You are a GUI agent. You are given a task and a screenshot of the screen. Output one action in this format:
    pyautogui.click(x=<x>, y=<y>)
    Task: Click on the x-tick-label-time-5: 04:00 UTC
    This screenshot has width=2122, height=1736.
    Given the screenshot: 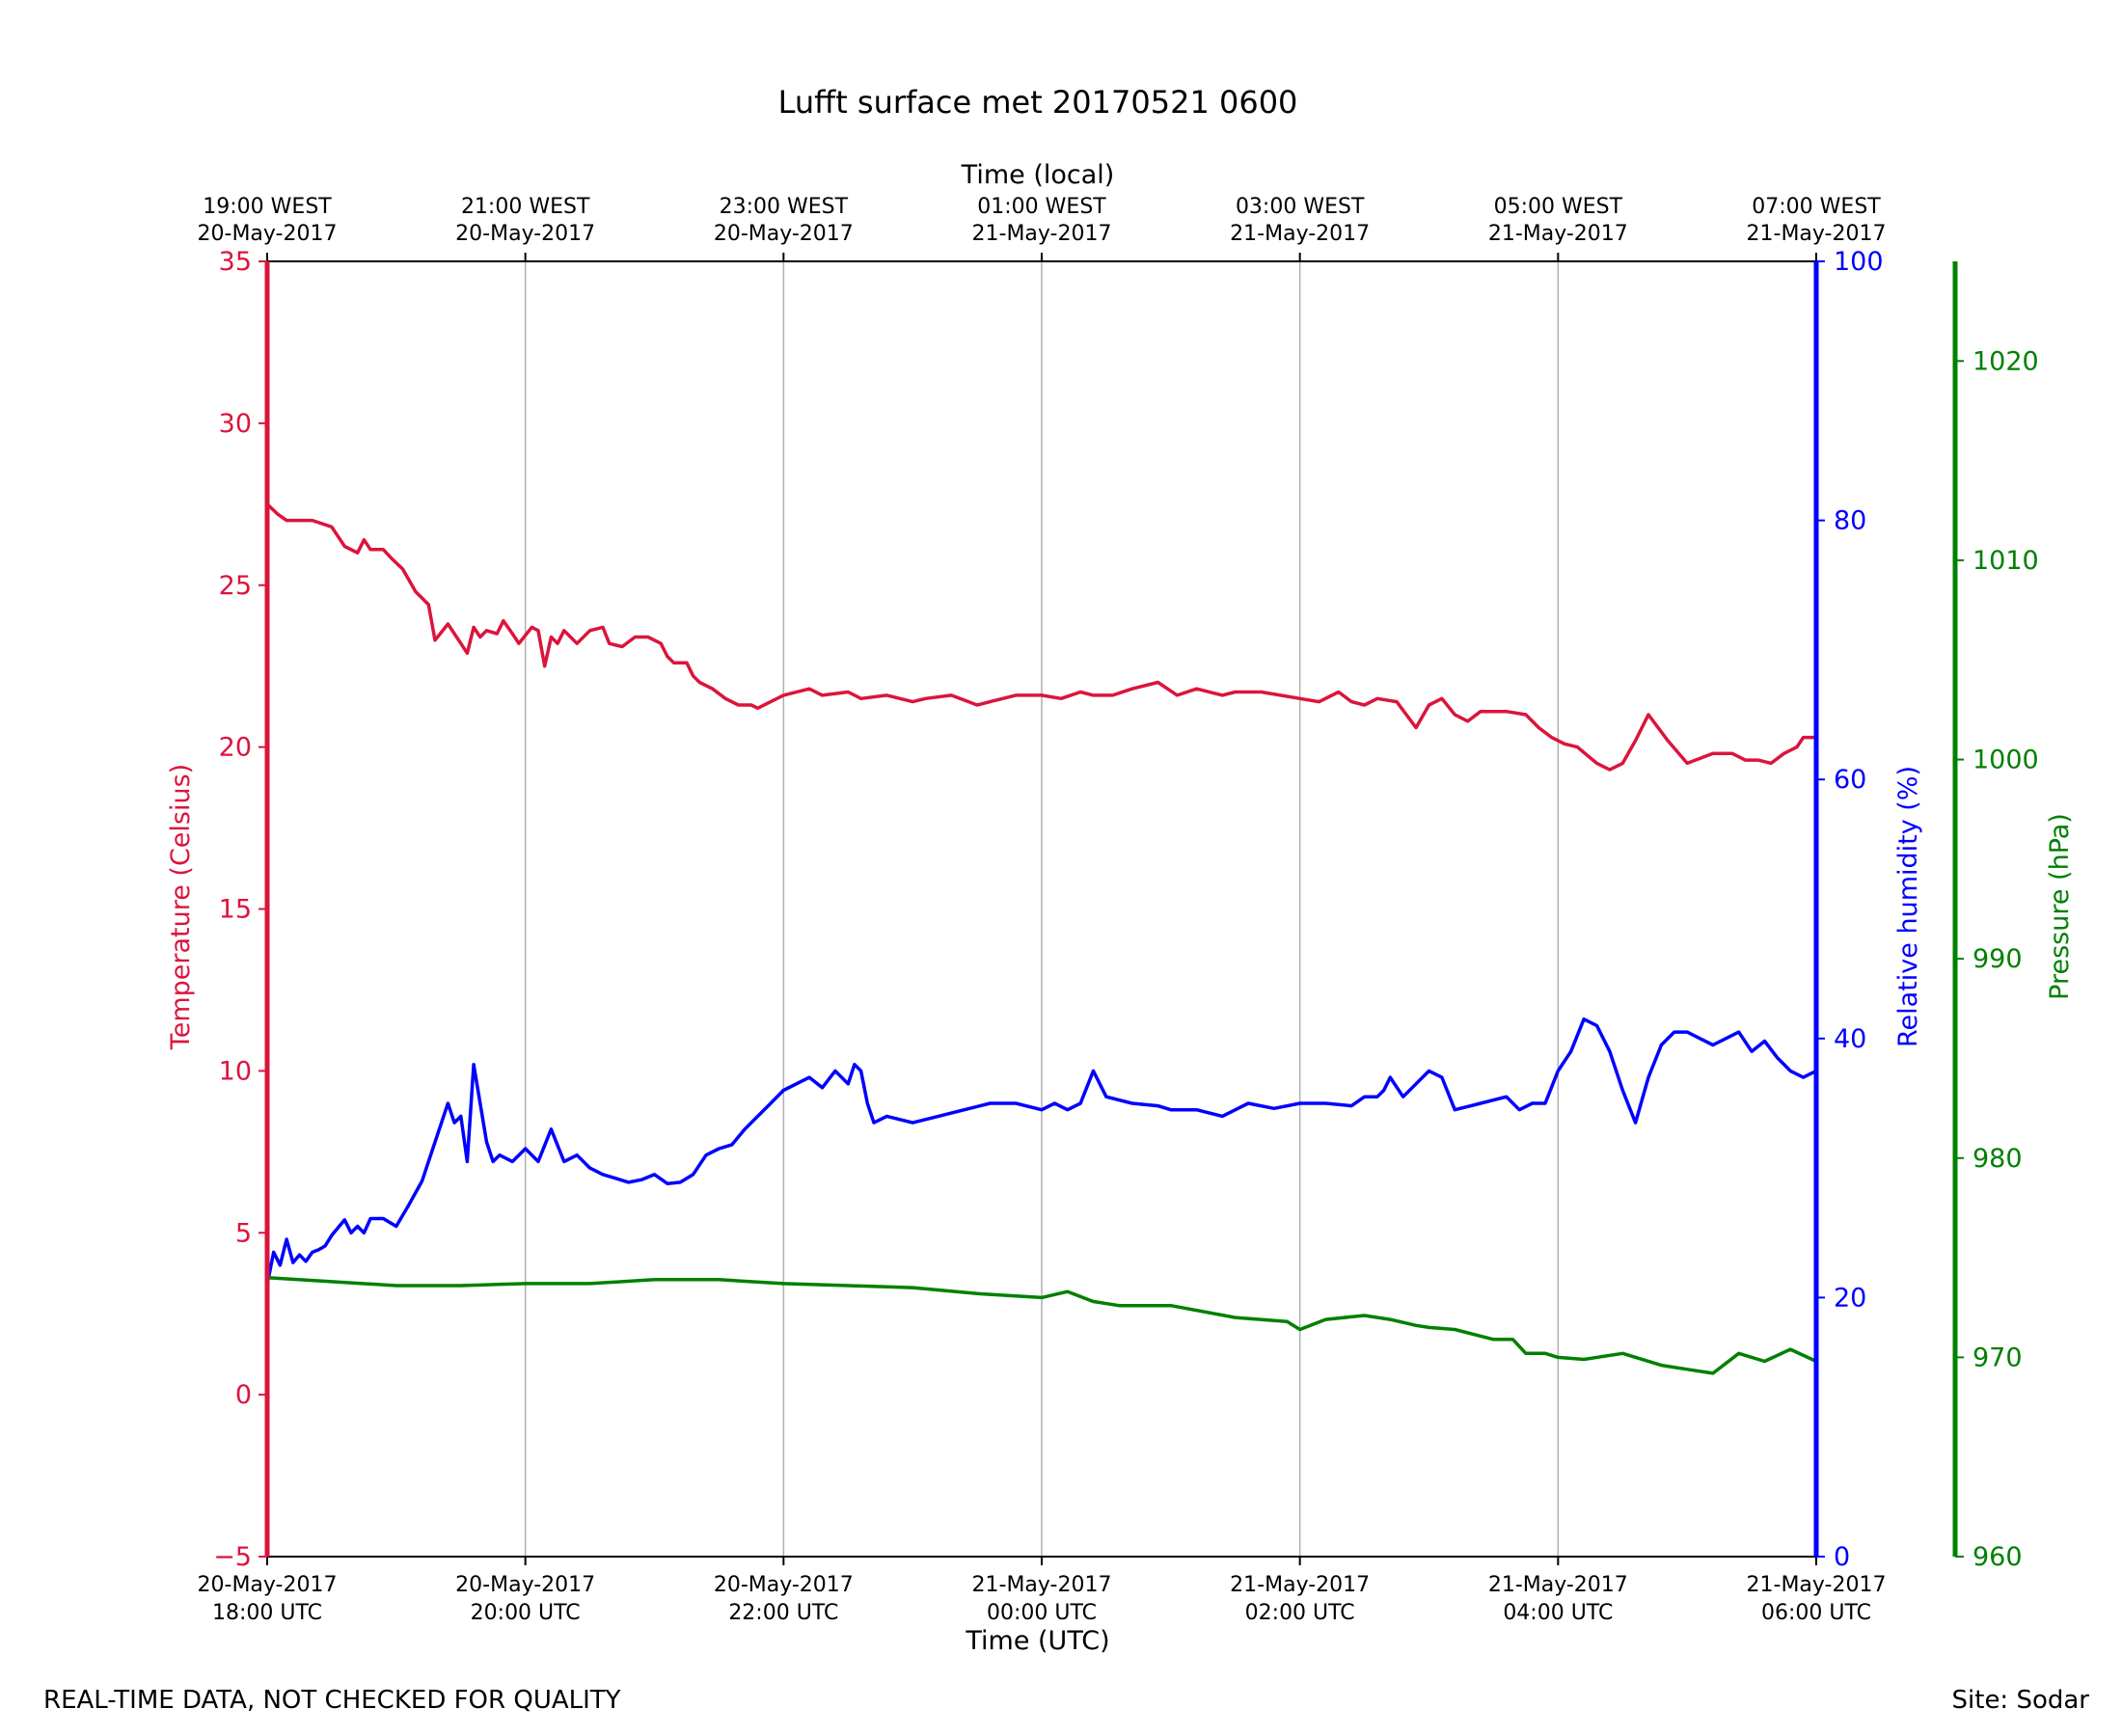 What is the action you would take?
    pyautogui.click(x=1558, y=1613)
    